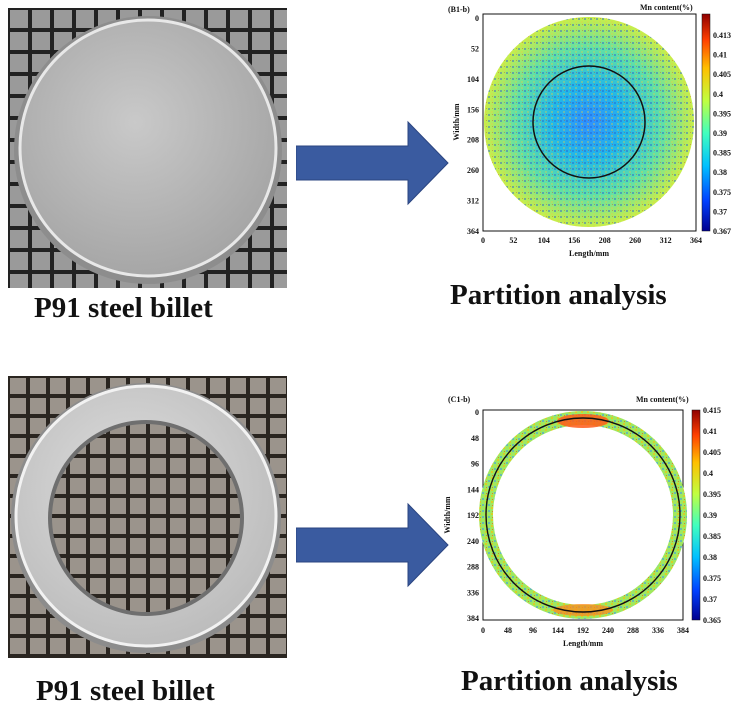 This screenshot has height=712, width=737. I want to click on y-tick: 48, so click(475, 438).